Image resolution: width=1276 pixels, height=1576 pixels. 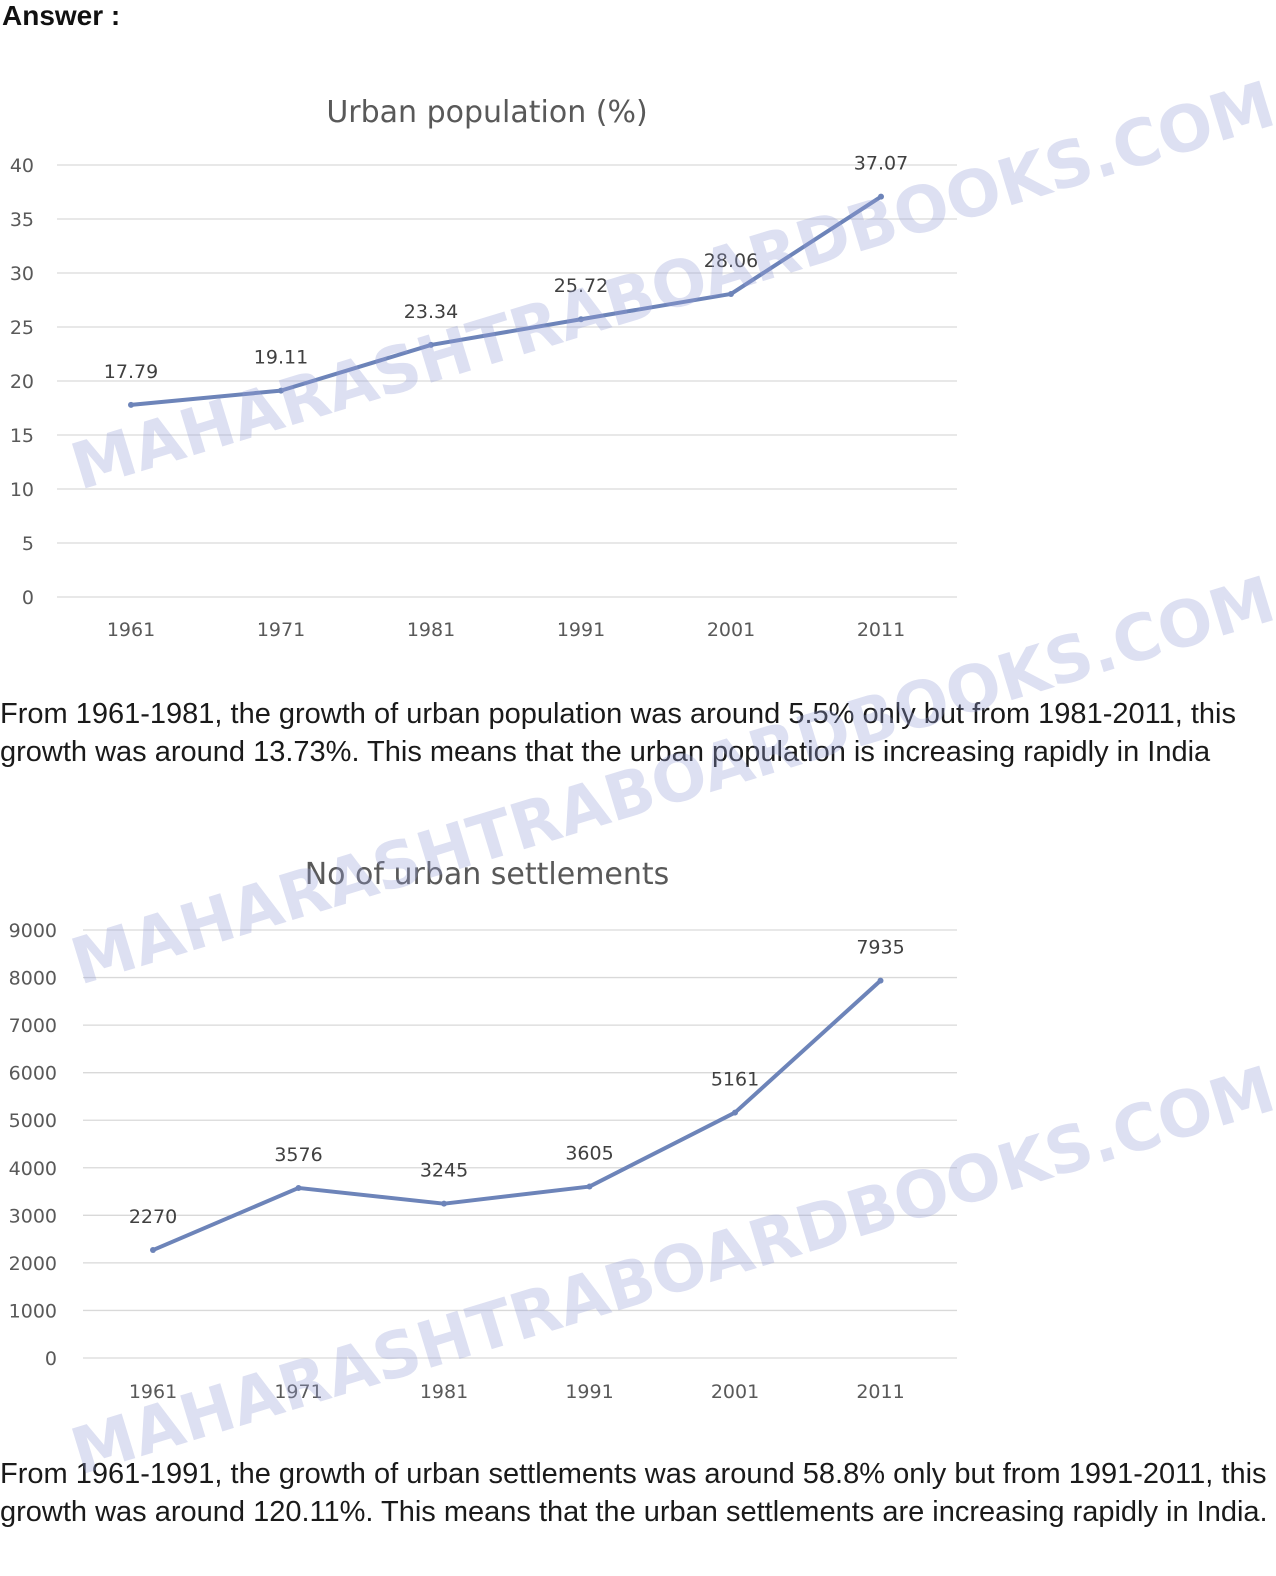 What do you see at coordinates (486, 112) in the screenshot?
I see `chart-title: Urban population (%)` at bounding box center [486, 112].